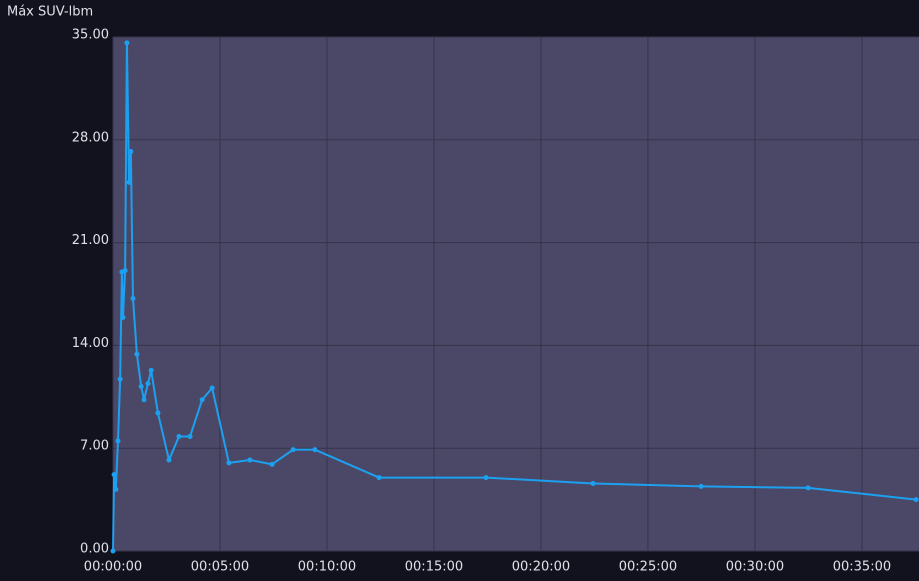 The height and width of the screenshot is (581, 919). What do you see at coordinates (541, 567) in the screenshot?
I see `x-tick-label: 00:20:00` at bounding box center [541, 567].